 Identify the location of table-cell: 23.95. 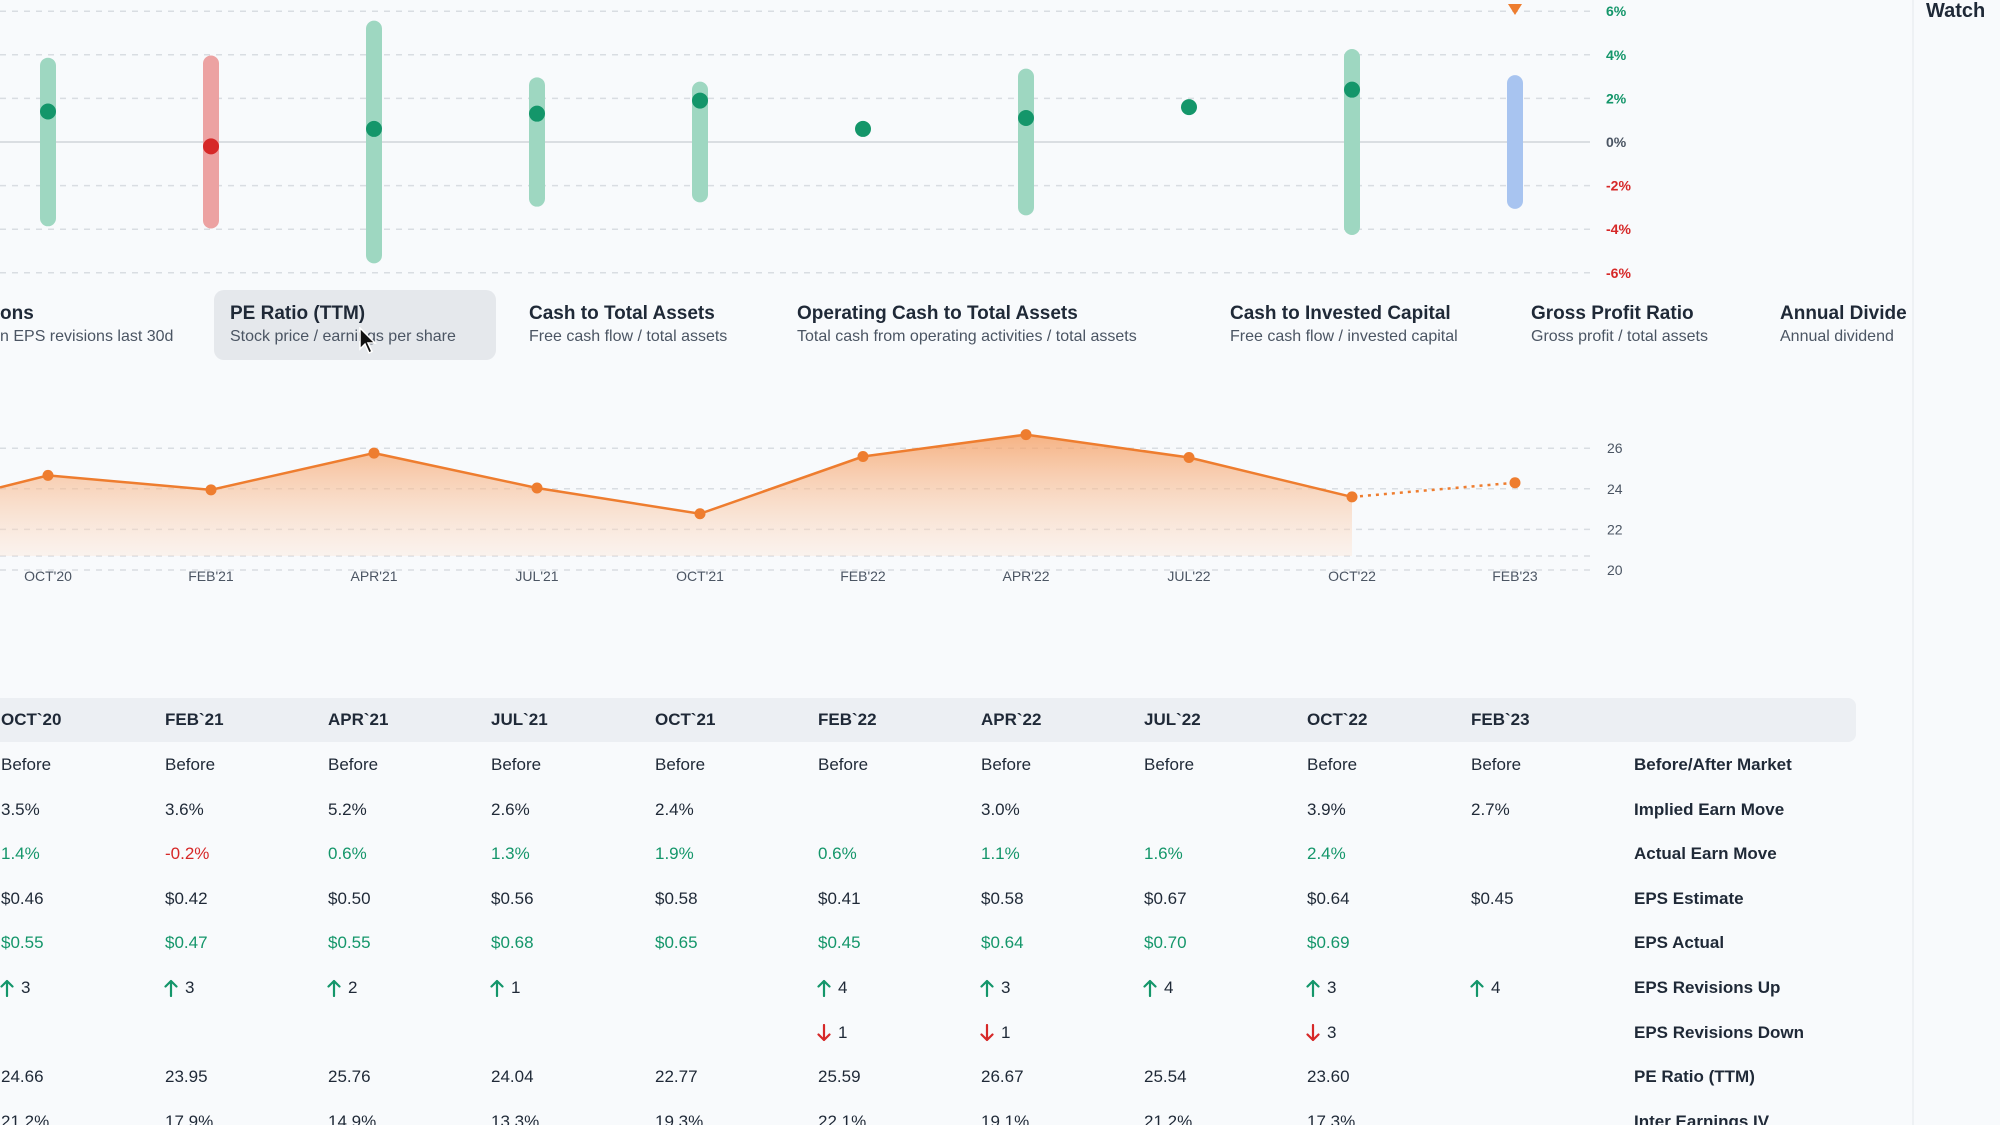
(186, 1077).